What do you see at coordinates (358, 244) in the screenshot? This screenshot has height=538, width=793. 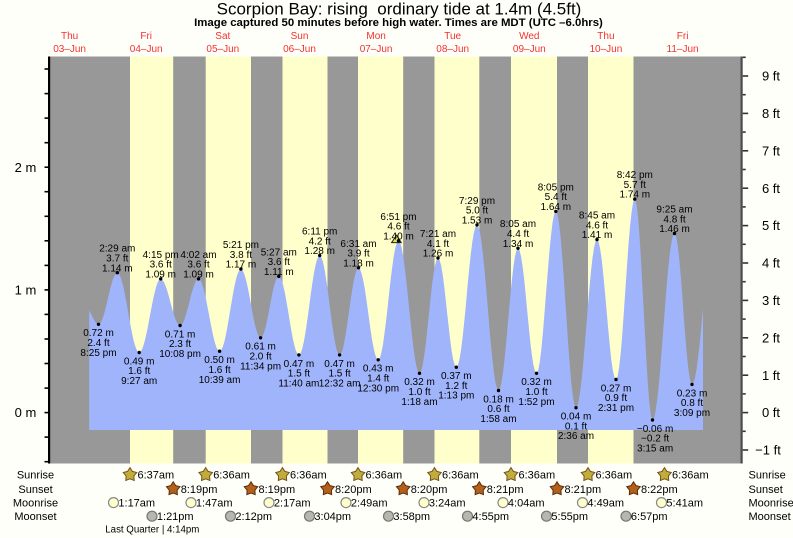 I see `svg-text: 6:31 am` at bounding box center [358, 244].